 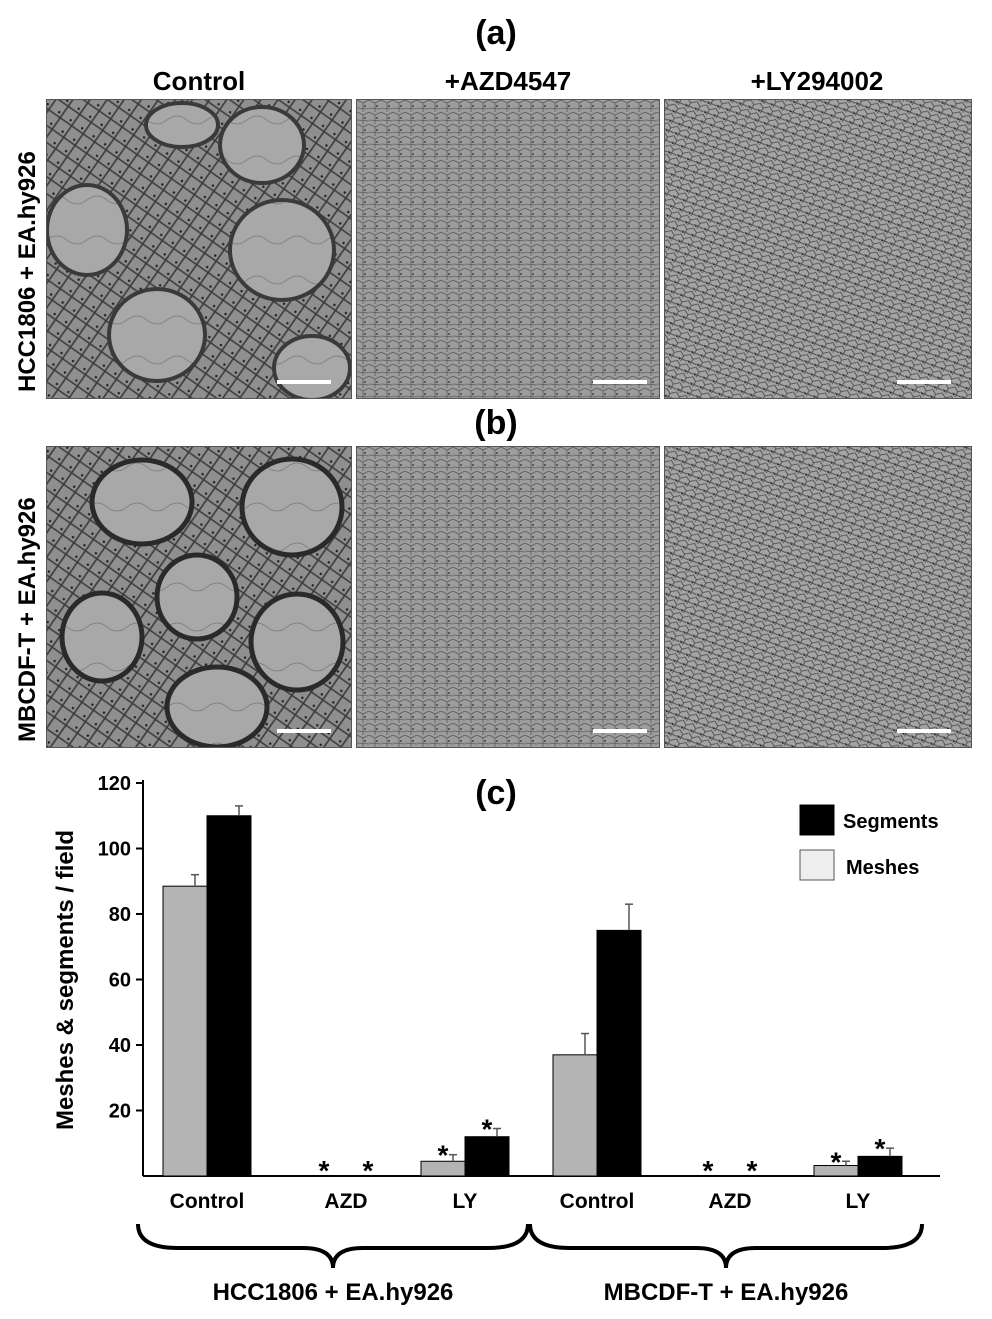 I want to click on y-tick-label: 60, so click(x=120, y=981).